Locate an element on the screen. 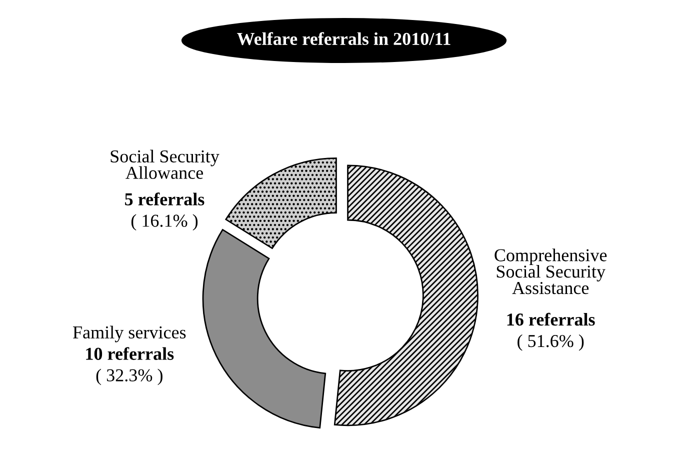 The width and height of the screenshot is (688, 450). data-label: 16 referrals is located at coordinates (551, 319).